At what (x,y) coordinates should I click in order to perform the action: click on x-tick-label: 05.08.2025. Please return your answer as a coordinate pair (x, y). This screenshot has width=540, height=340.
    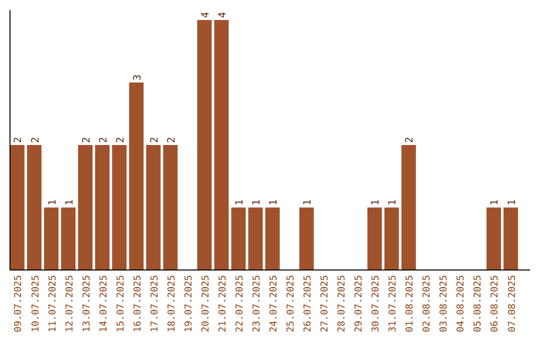
    Looking at the image, I should click on (478, 303).